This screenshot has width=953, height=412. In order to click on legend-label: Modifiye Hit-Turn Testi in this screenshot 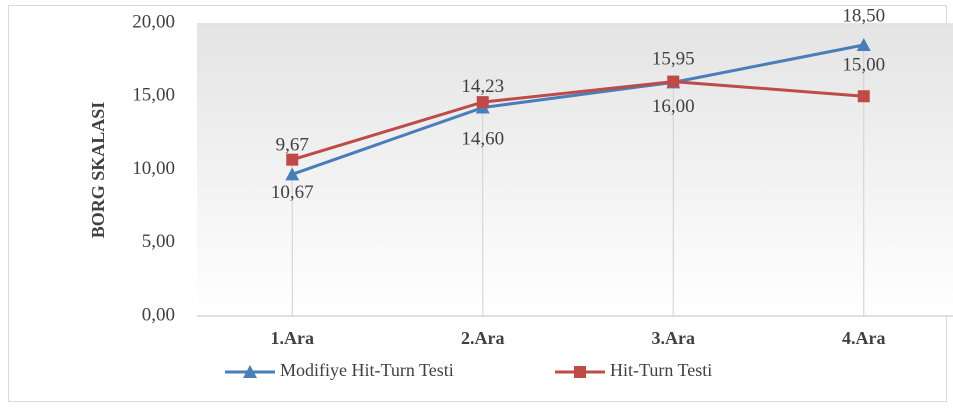, I will do `click(367, 370)`.